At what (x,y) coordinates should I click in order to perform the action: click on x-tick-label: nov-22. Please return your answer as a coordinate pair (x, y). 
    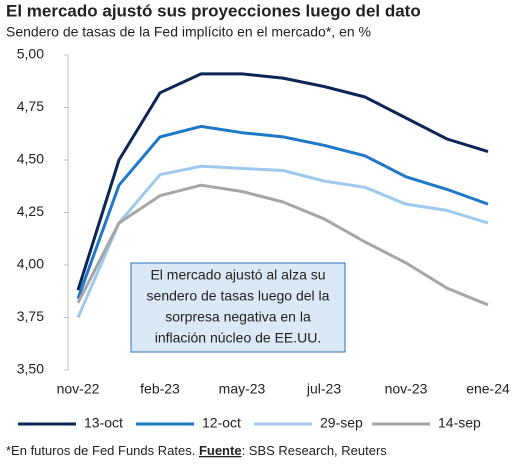
    Looking at the image, I should click on (78, 389).